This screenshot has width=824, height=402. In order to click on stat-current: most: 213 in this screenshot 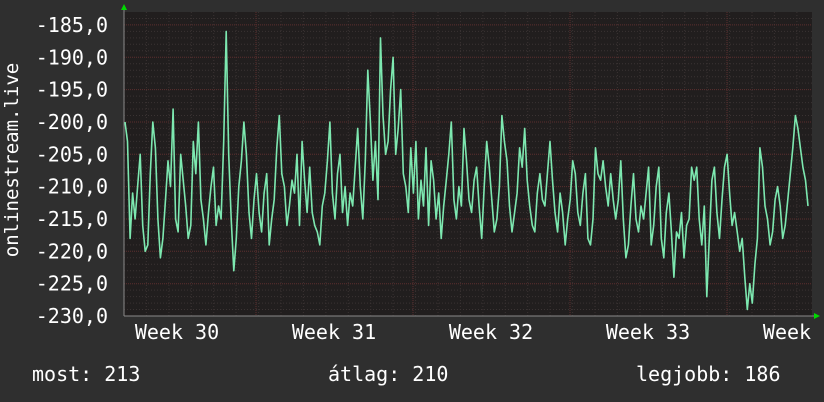, I will do `click(86, 374)`.